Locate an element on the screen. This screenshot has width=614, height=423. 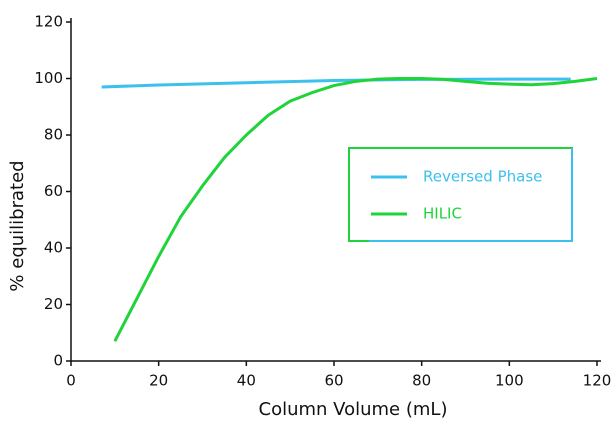
legend-label: Reversed Phase is located at coordinates (482, 177).